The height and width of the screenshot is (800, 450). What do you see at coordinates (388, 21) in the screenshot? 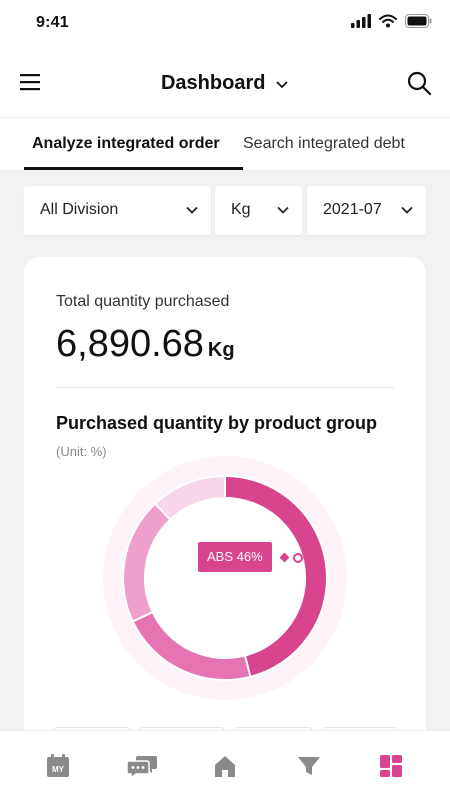
I see `wifi-icon` at bounding box center [388, 21].